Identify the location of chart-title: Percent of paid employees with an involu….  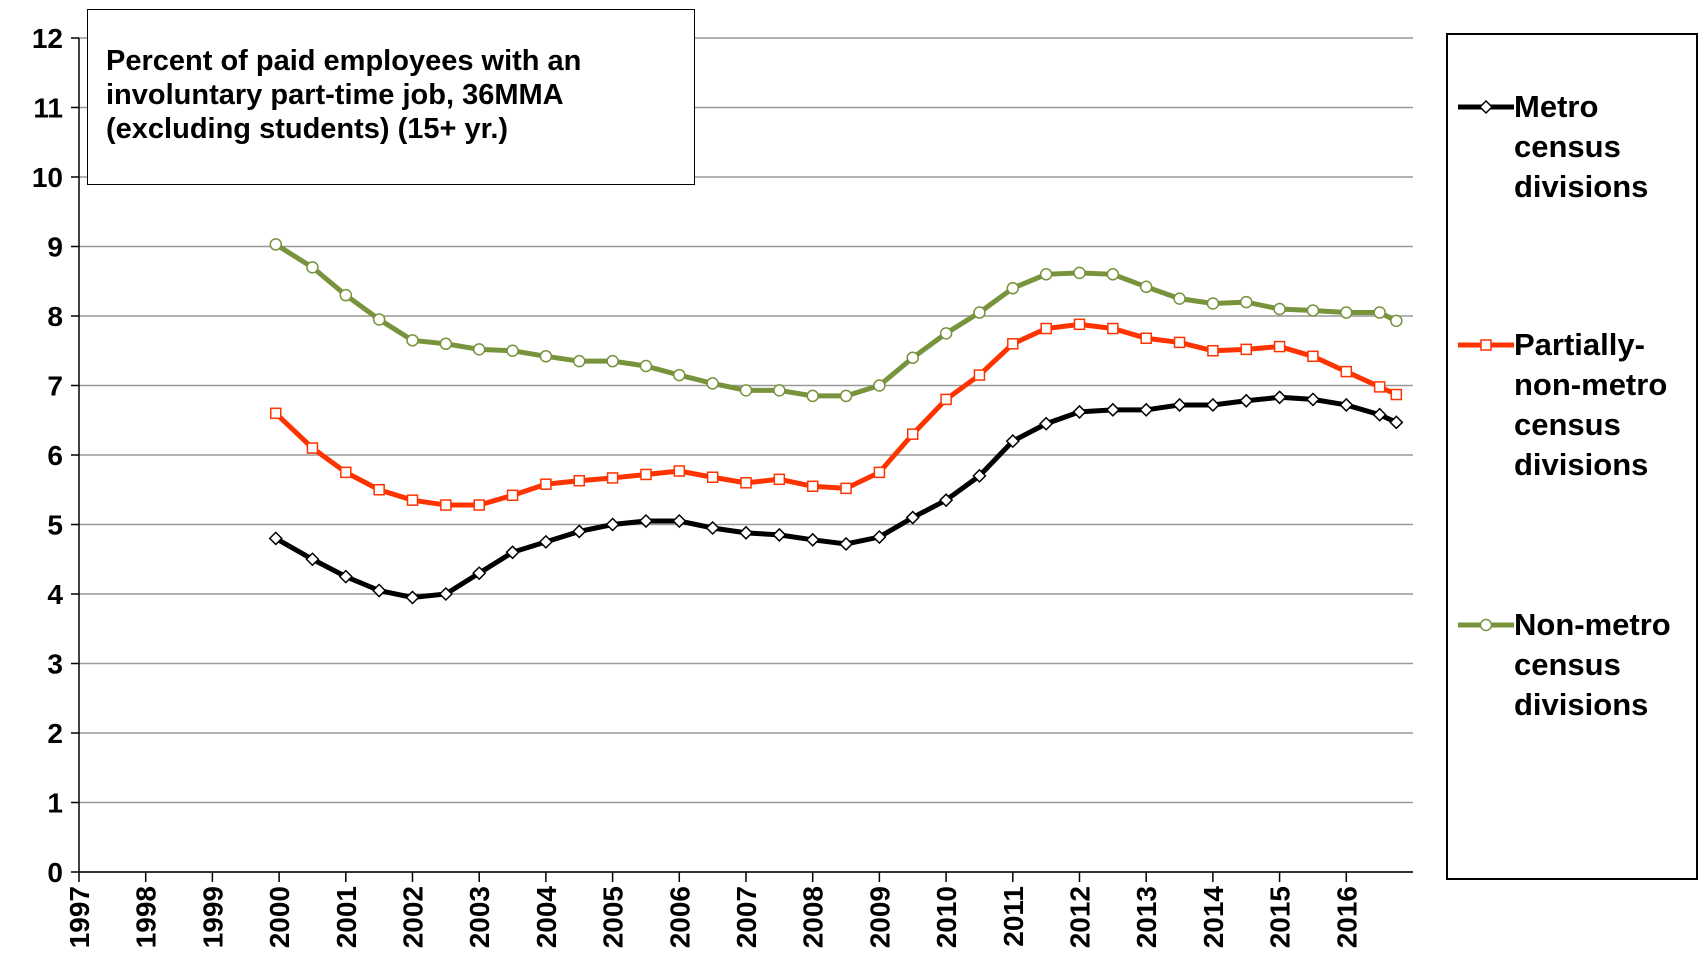
(344, 95).